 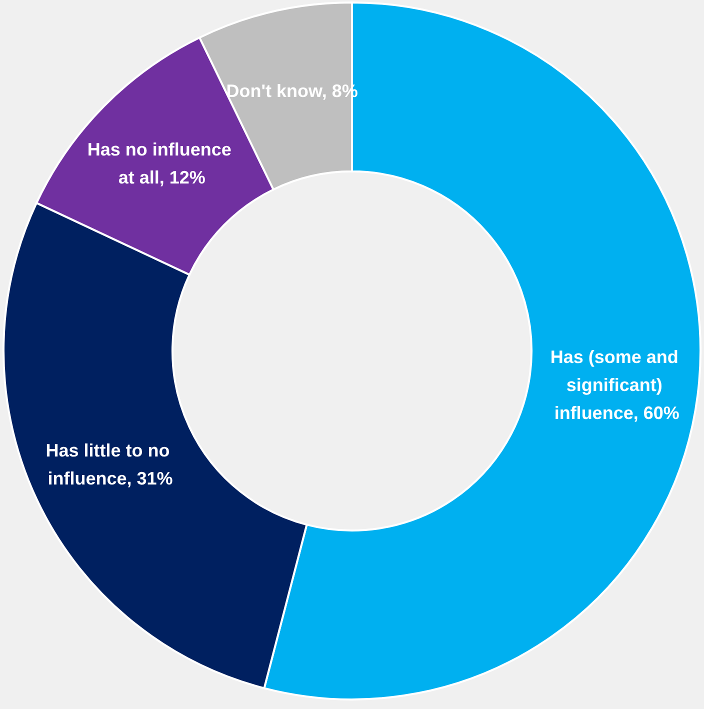 What do you see at coordinates (110, 464) in the screenshot?
I see `slice-label: Has little to no influence, 31%` at bounding box center [110, 464].